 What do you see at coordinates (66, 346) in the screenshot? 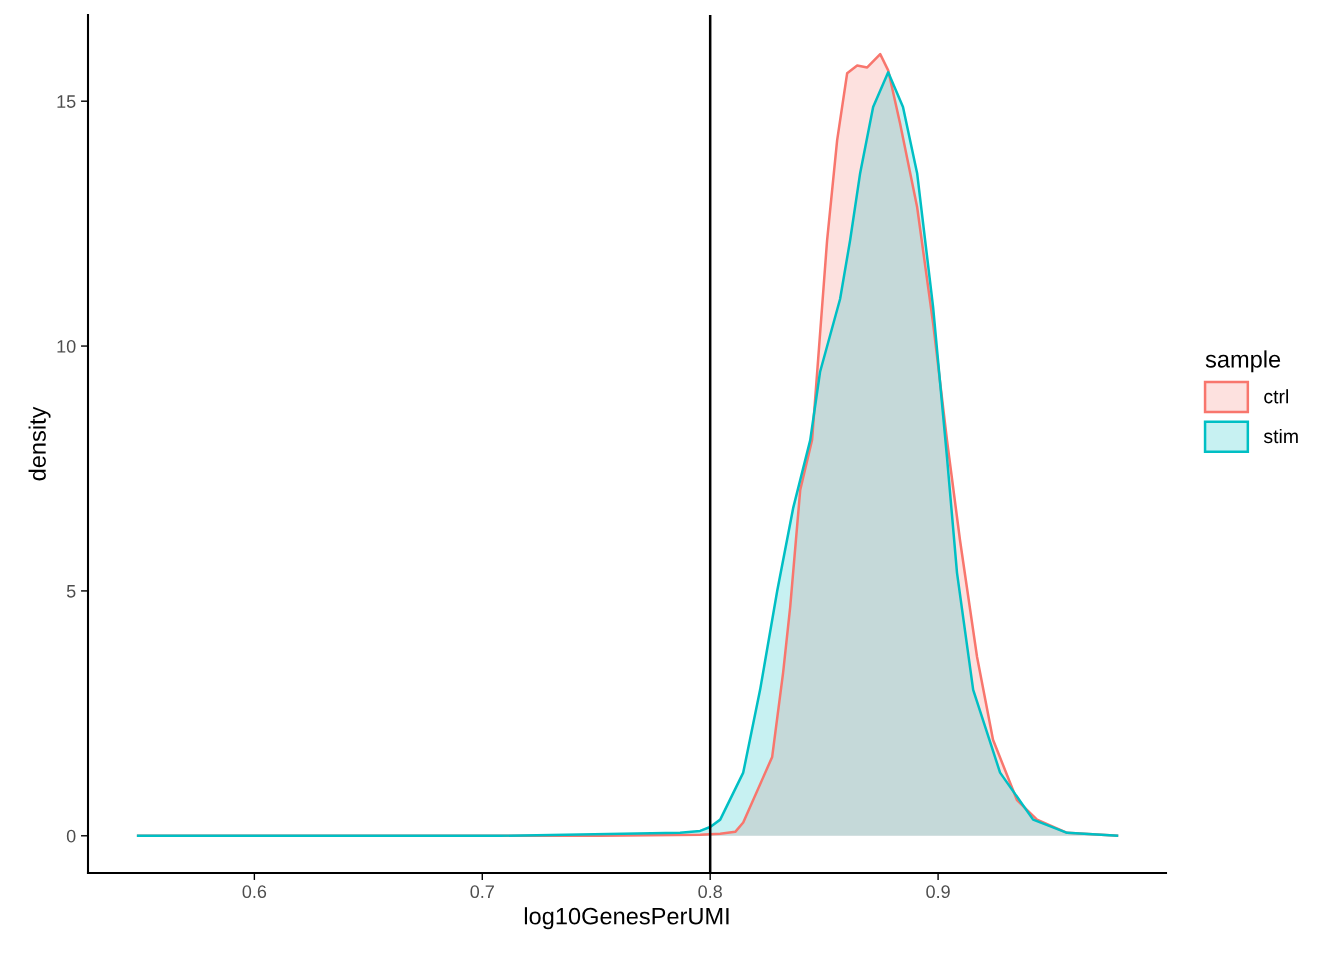
I see `y-tick-label: 10` at bounding box center [66, 346].